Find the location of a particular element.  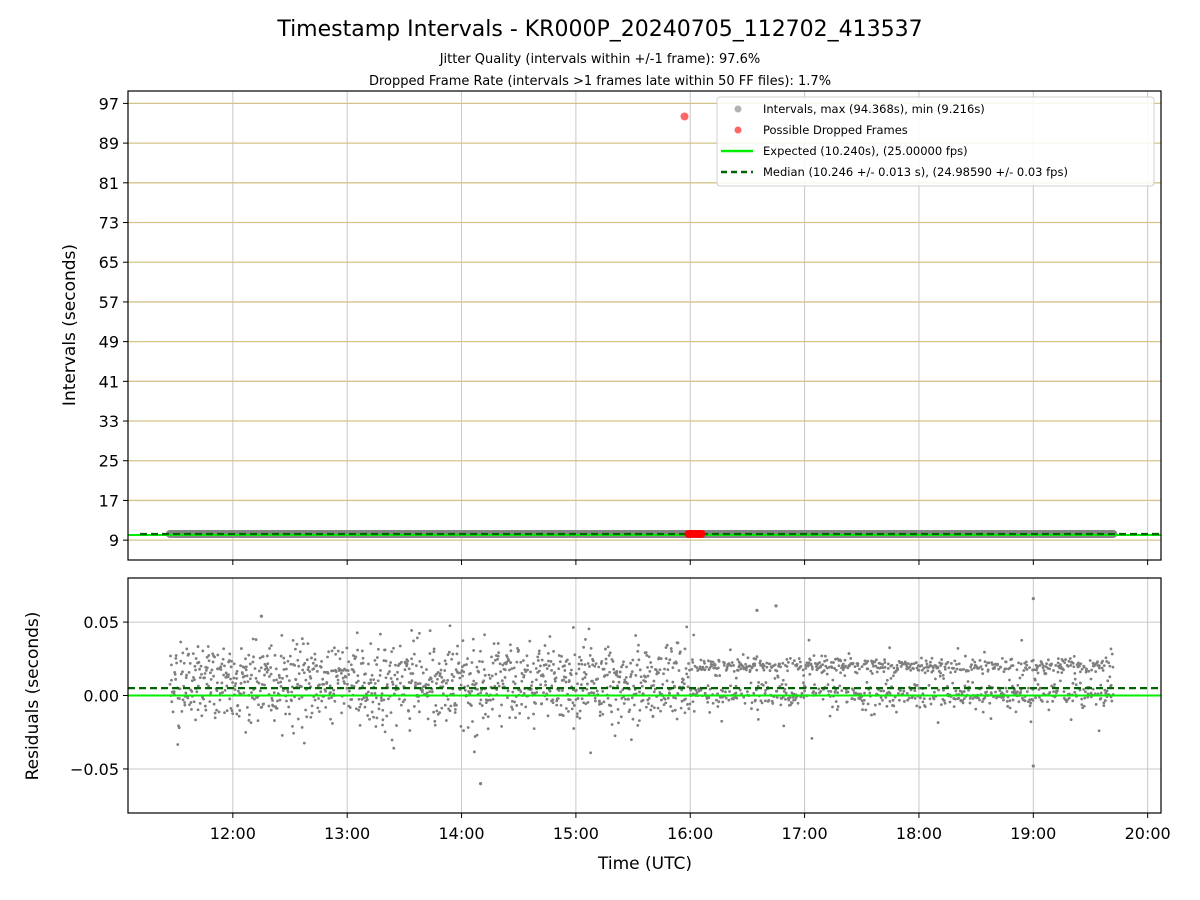

top-ytick-label-4: 41 is located at coordinates (109, 381).